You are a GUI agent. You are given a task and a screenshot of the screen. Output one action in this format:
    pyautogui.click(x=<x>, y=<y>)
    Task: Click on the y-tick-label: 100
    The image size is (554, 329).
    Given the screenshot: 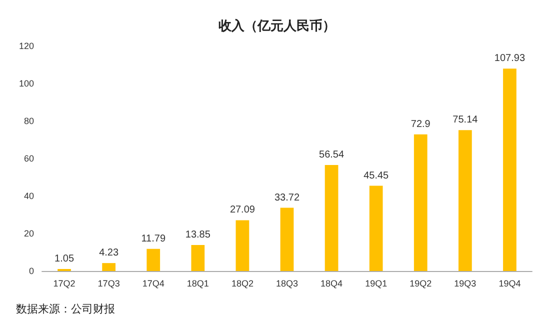 What is the action you would take?
    pyautogui.click(x=26, y=83)
    